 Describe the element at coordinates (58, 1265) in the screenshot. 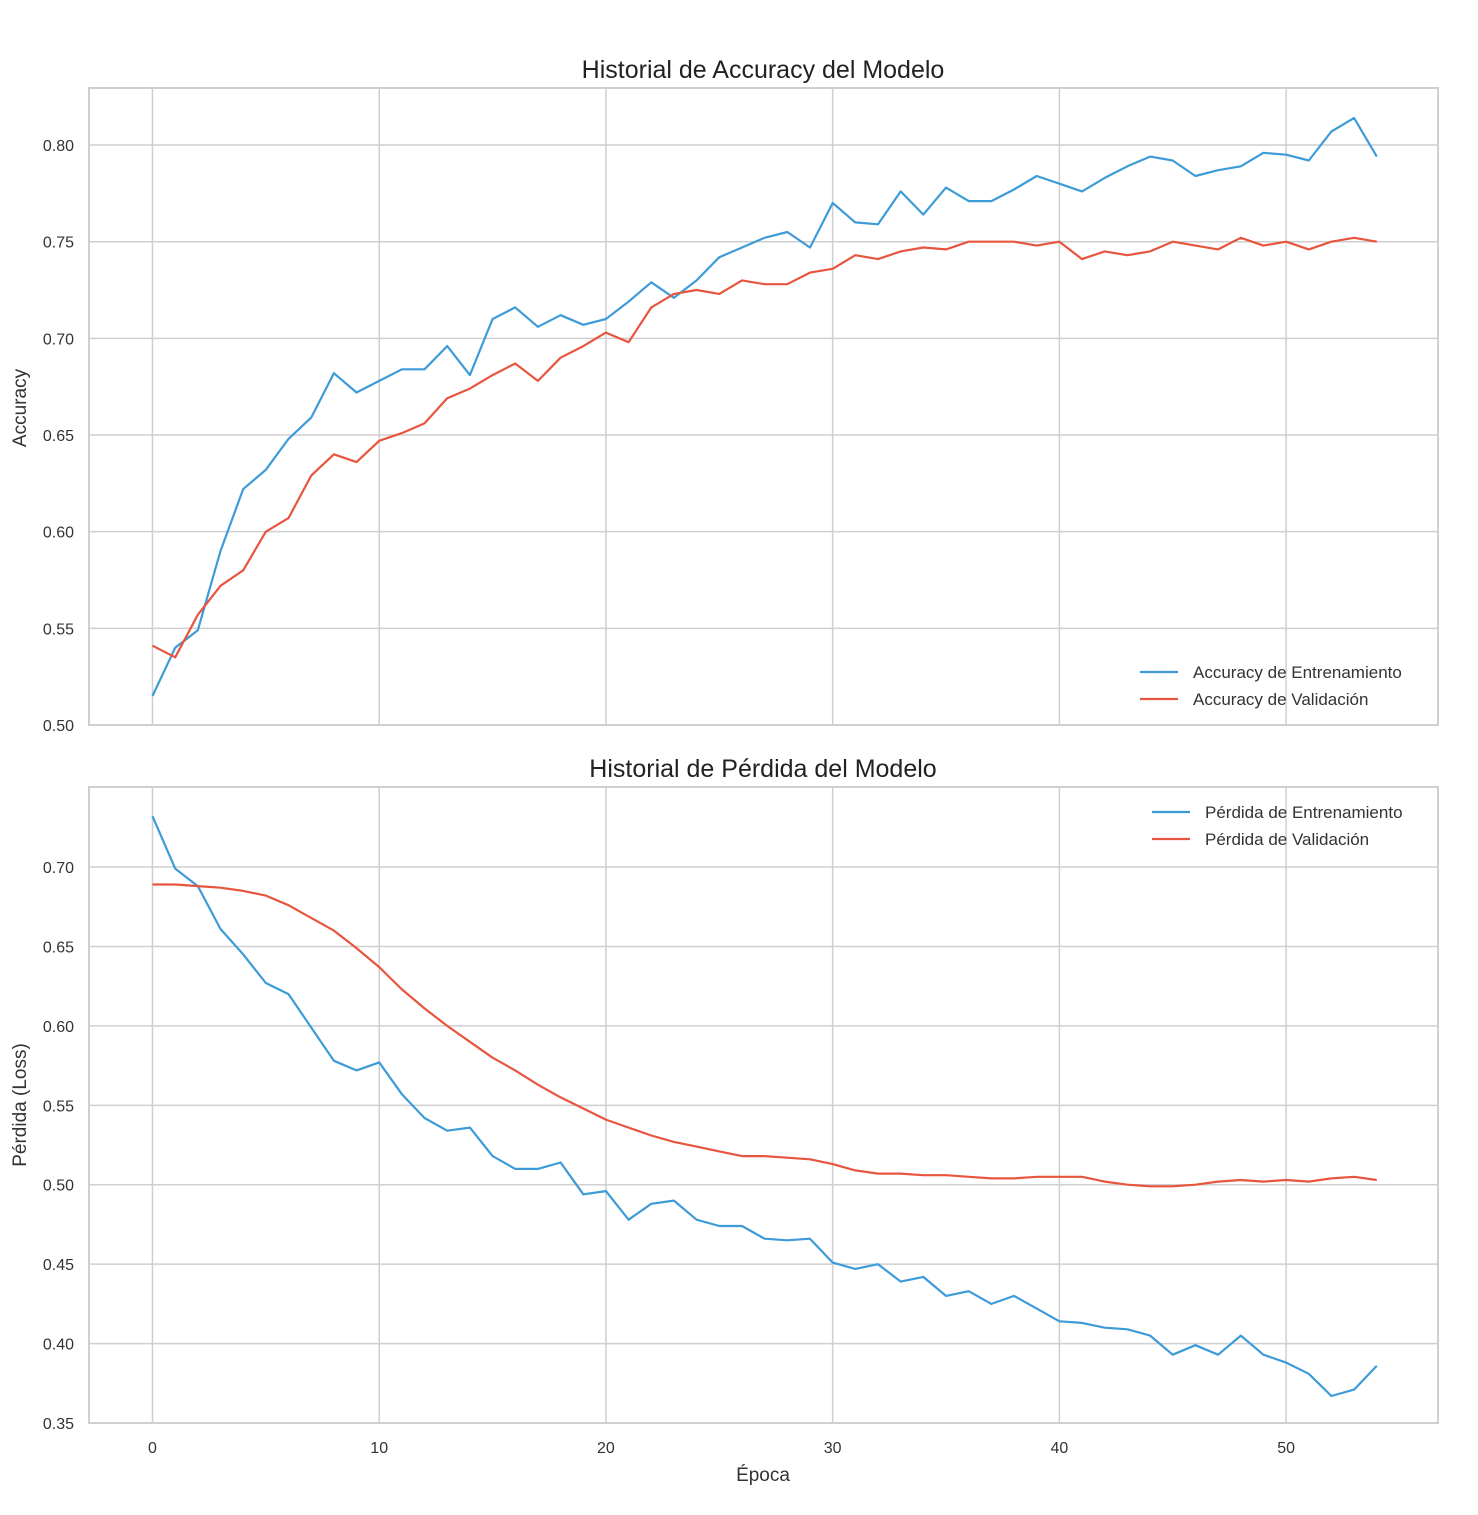

I see `y-tick-label: 0.45` at that location.